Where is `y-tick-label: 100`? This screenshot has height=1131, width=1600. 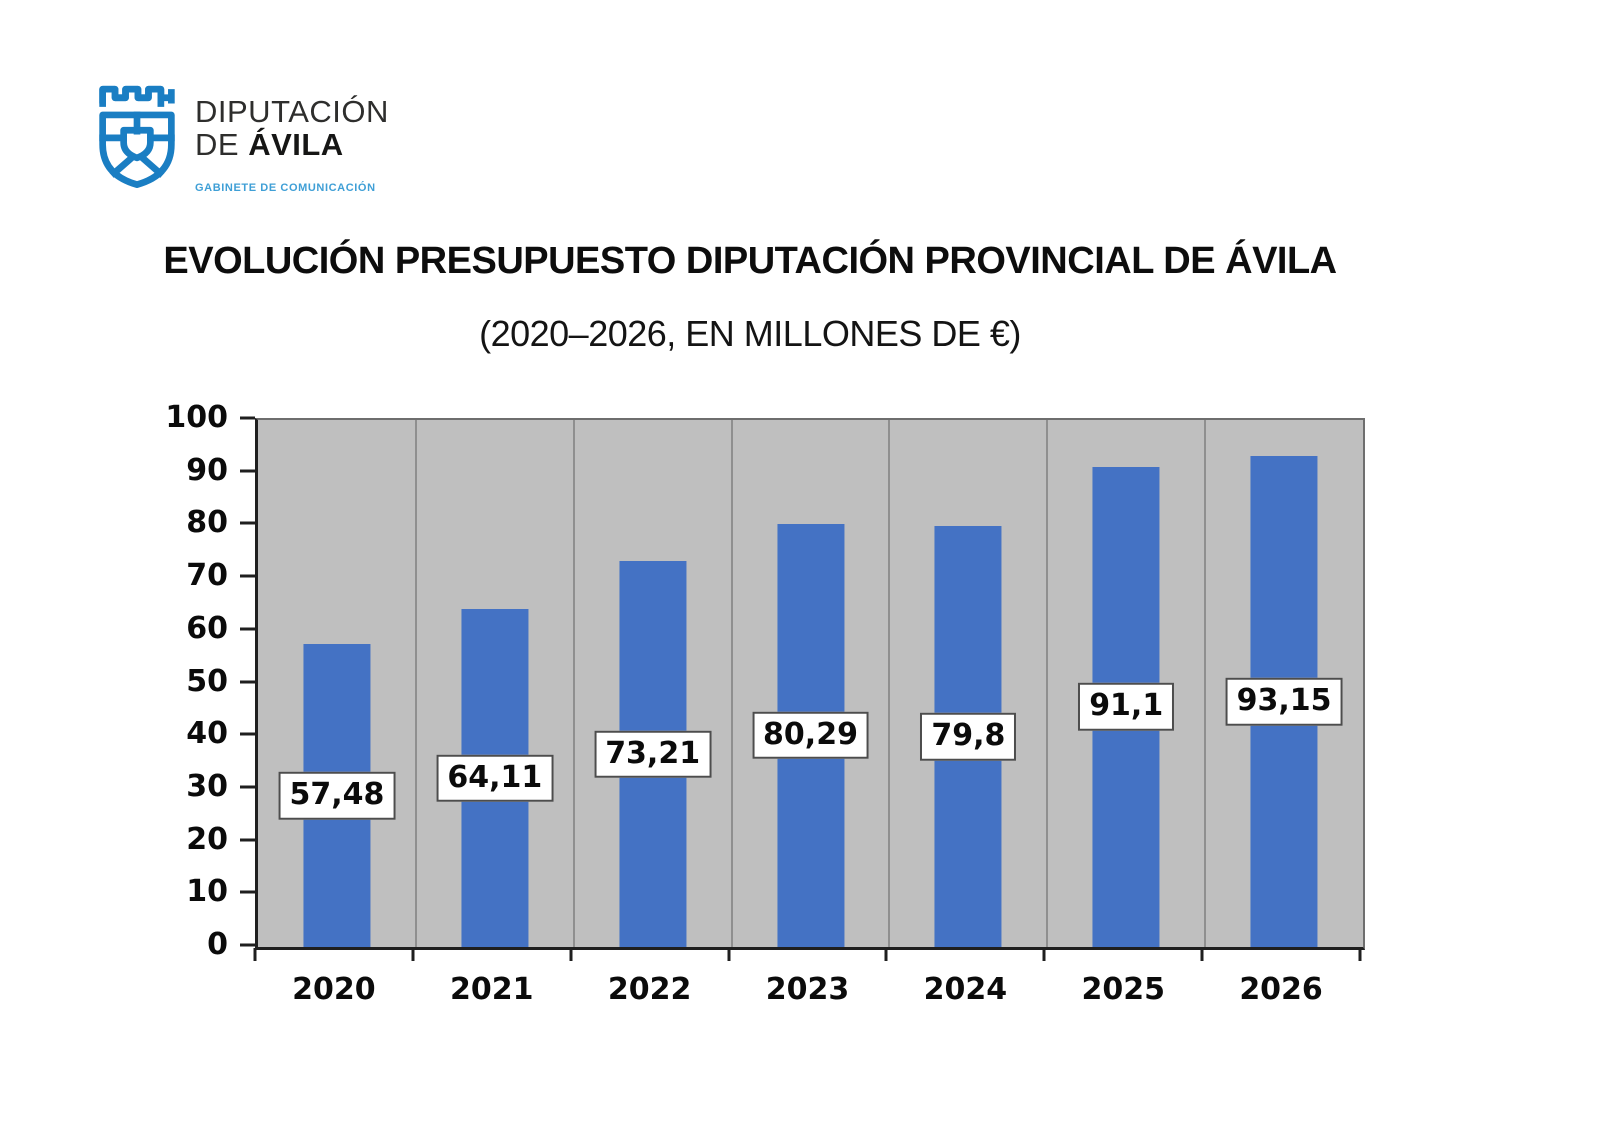 y-tick-label: 100 is located at coordinates (196, 417).